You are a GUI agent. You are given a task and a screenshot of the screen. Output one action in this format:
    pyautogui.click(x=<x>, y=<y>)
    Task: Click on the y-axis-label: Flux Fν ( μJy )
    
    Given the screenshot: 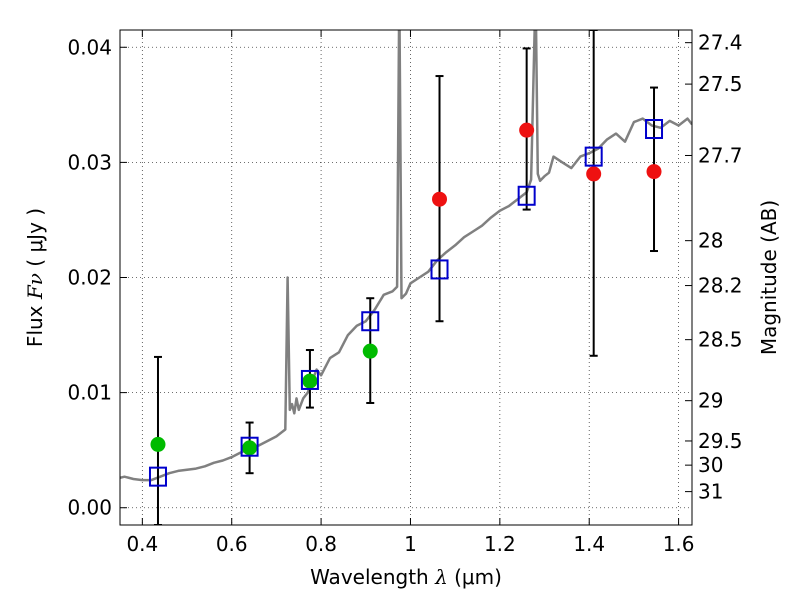 What is the action you would take?
    pyautogui.click(x=35, y=277)
    